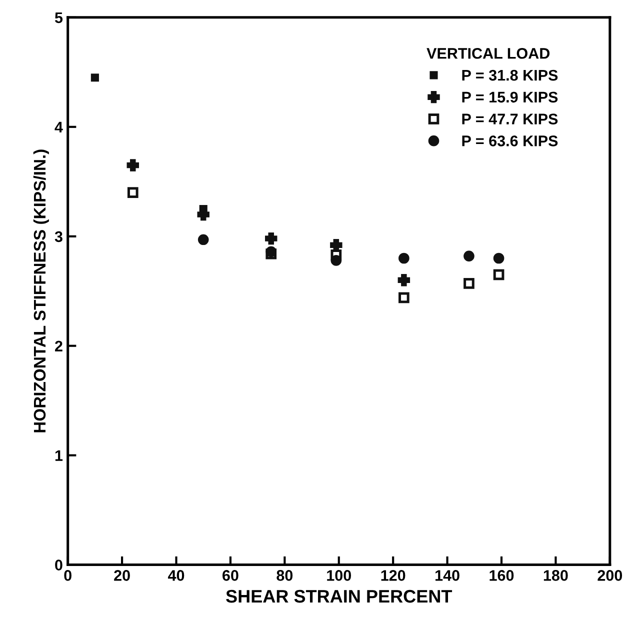  I want to click on y-axis-title: HORIZONTAL STIFFNESS (KIPS/IN.), so click(41, 291).